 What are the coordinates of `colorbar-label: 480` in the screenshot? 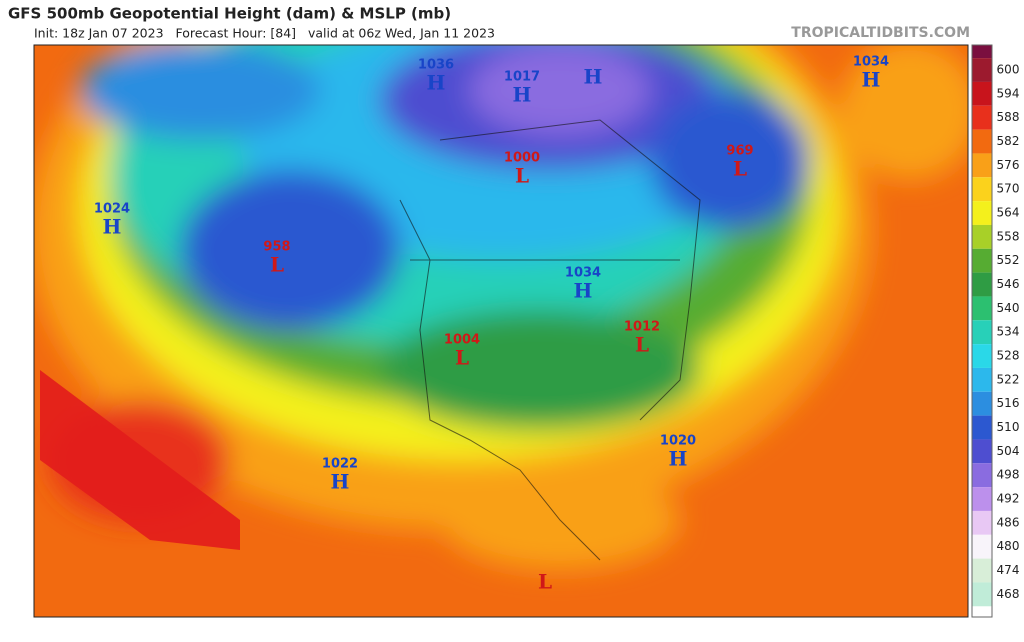 It's located at (1008, 546).